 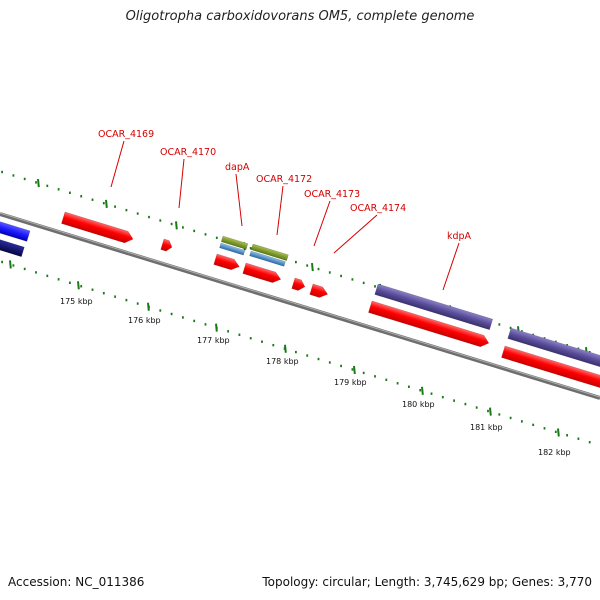 What do you see at coordinates (237, 167) in the screenshot?
I see `gene-label: dapA` at bounding box center [237, 167].